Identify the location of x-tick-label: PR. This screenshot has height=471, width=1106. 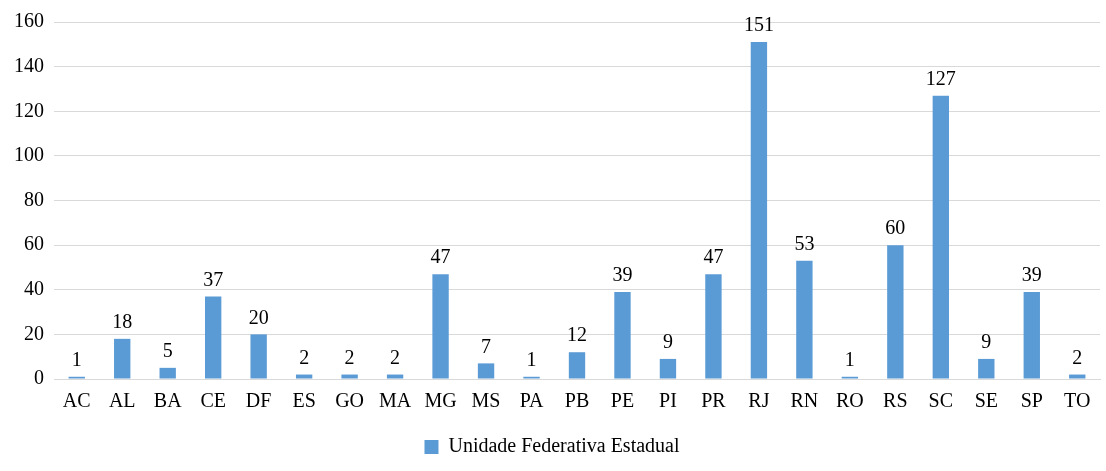
(714, 400).